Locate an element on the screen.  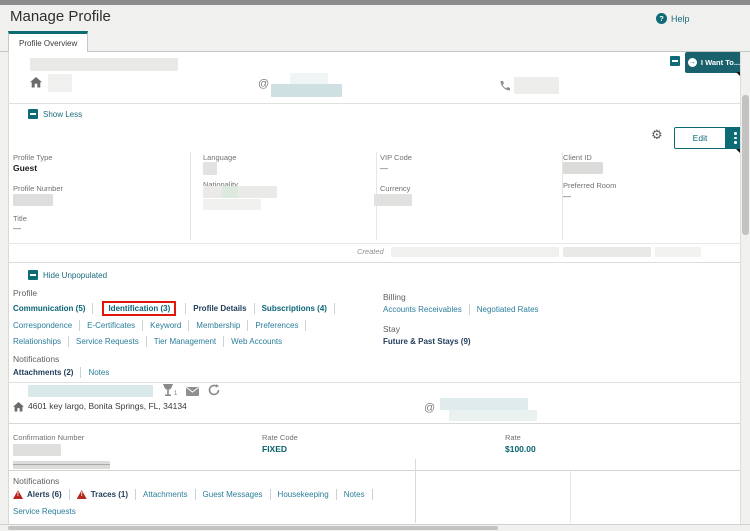
page-title: Manage Profile is located at coordinates (60, 16).